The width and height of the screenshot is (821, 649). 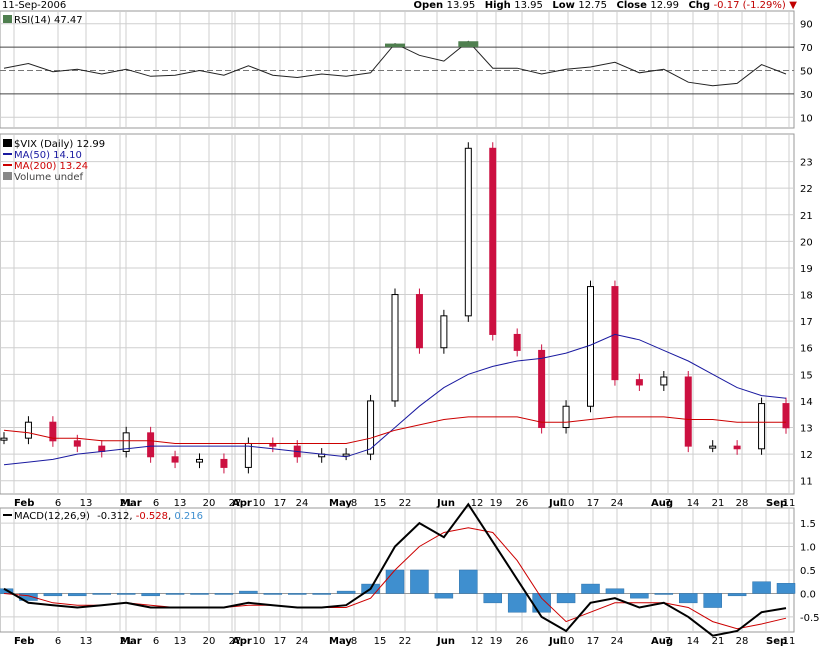 What do you see at coordinates (693, 641) in the screenshot?
I see `x-tick-label: 14` at bounding box center [693, 641].